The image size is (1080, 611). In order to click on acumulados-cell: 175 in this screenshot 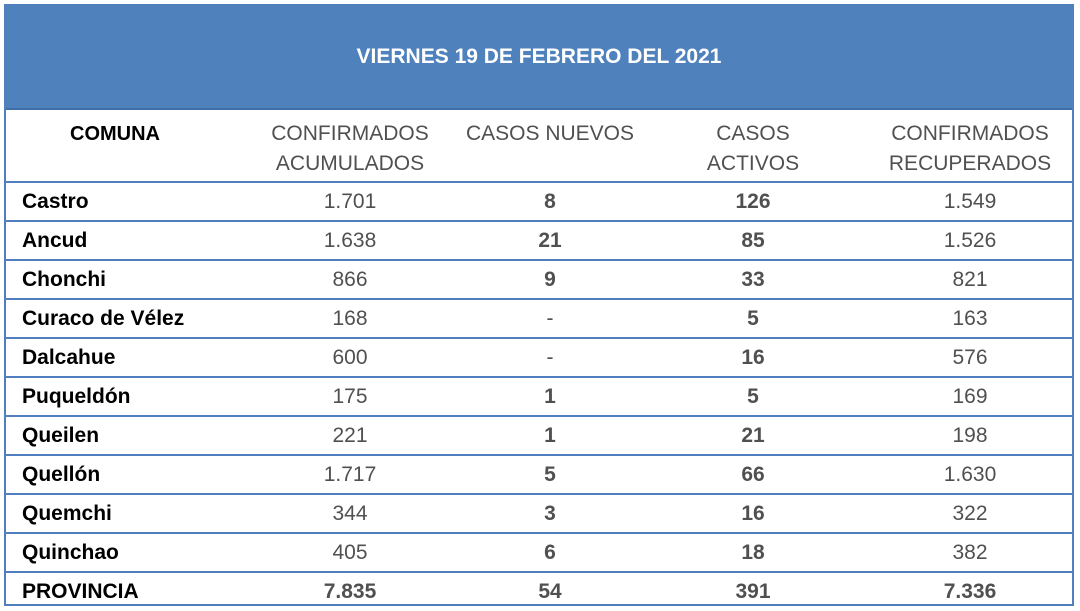, I will do `click(350, 397)`.